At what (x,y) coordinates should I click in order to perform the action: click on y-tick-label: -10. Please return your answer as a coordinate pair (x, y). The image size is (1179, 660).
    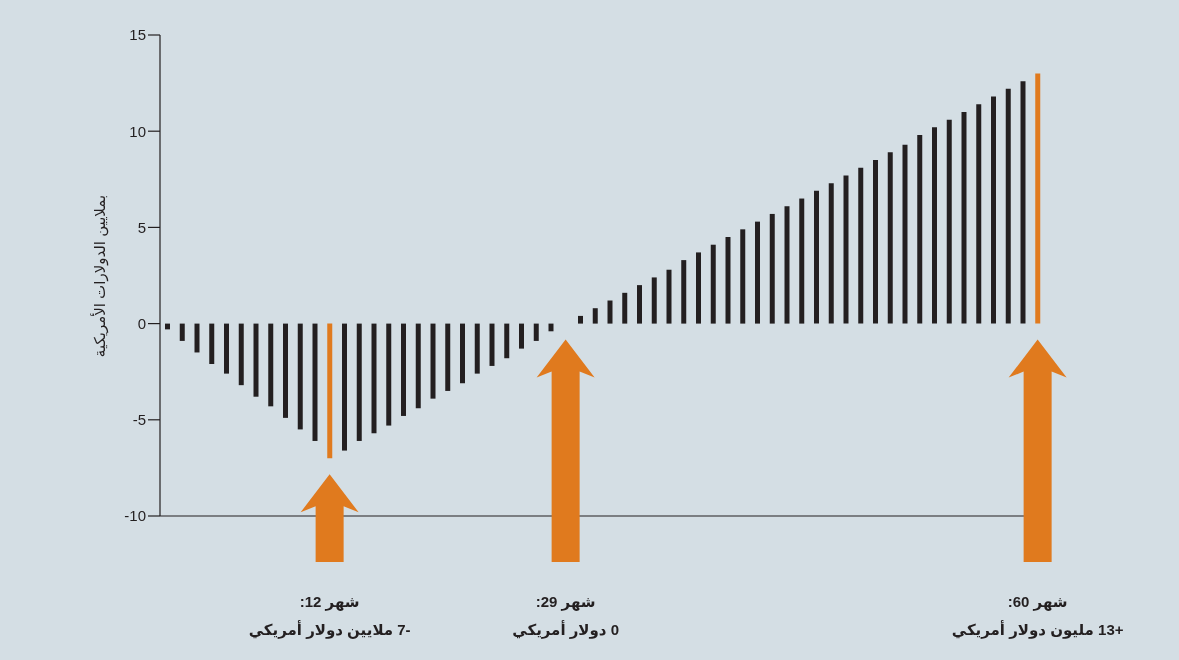
    Looking at the image, I should click on (135, 516).